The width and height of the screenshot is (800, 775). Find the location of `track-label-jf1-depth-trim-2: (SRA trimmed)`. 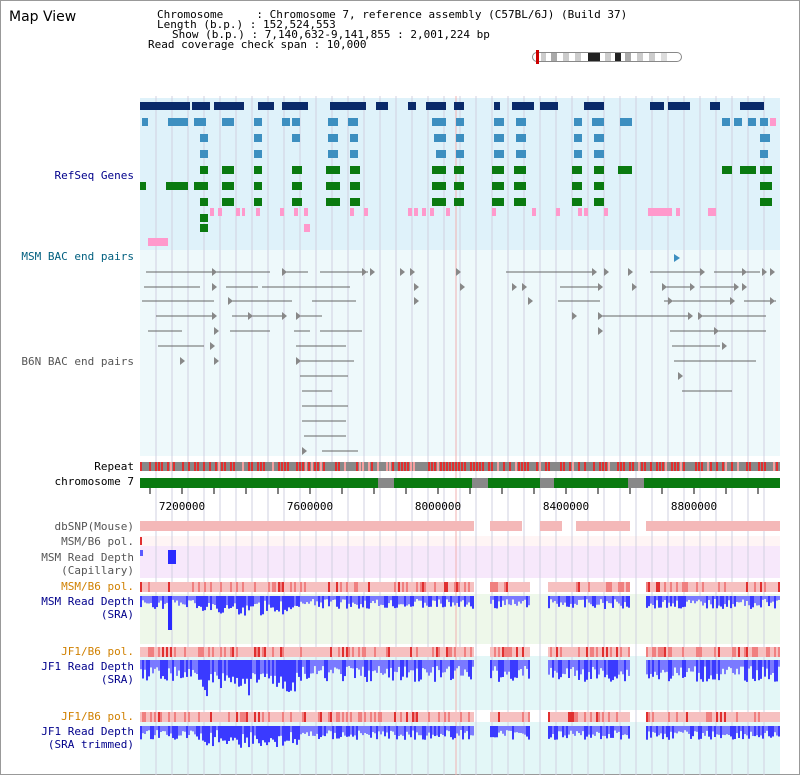

track-label-jf1-depth-trim-2: (SRA trimmed) is located at coordinates (90, 744).